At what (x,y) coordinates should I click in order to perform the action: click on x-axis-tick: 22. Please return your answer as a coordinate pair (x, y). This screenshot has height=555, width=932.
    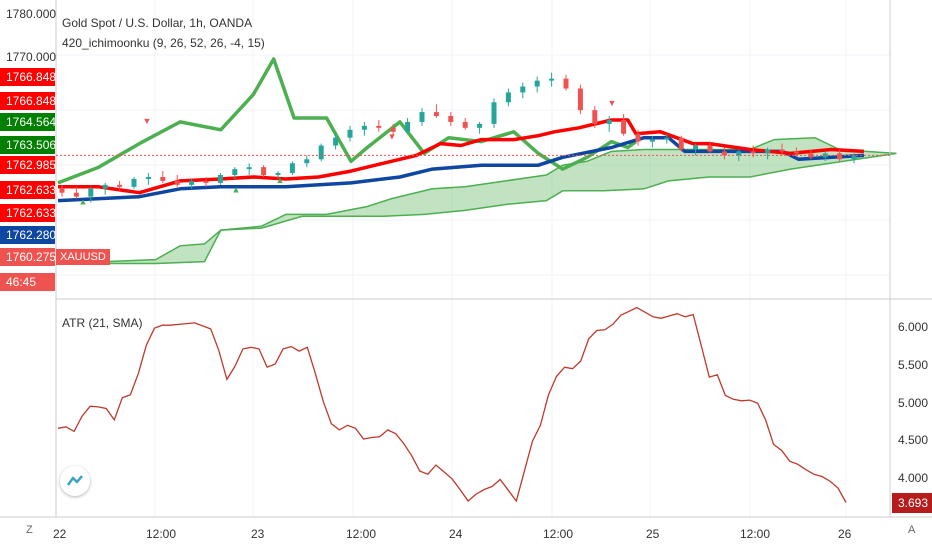
    Looking at the image, I should click on (60, 534).